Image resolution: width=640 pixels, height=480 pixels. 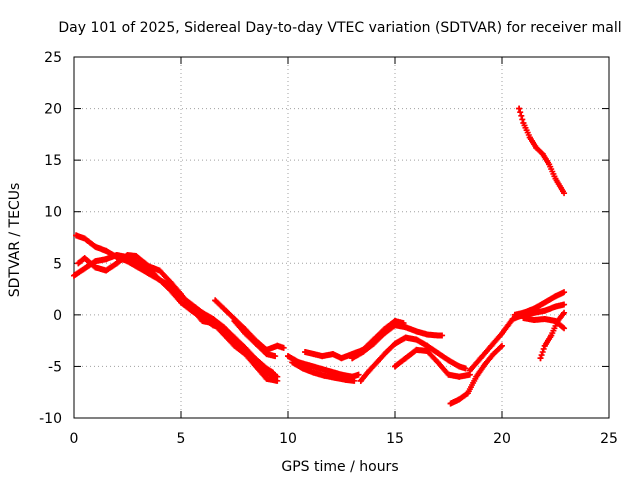 What do you see at coordinates (74, 439) in the screenshot?
I see `x-tick-label: 0` at bounding box center [74, 439].